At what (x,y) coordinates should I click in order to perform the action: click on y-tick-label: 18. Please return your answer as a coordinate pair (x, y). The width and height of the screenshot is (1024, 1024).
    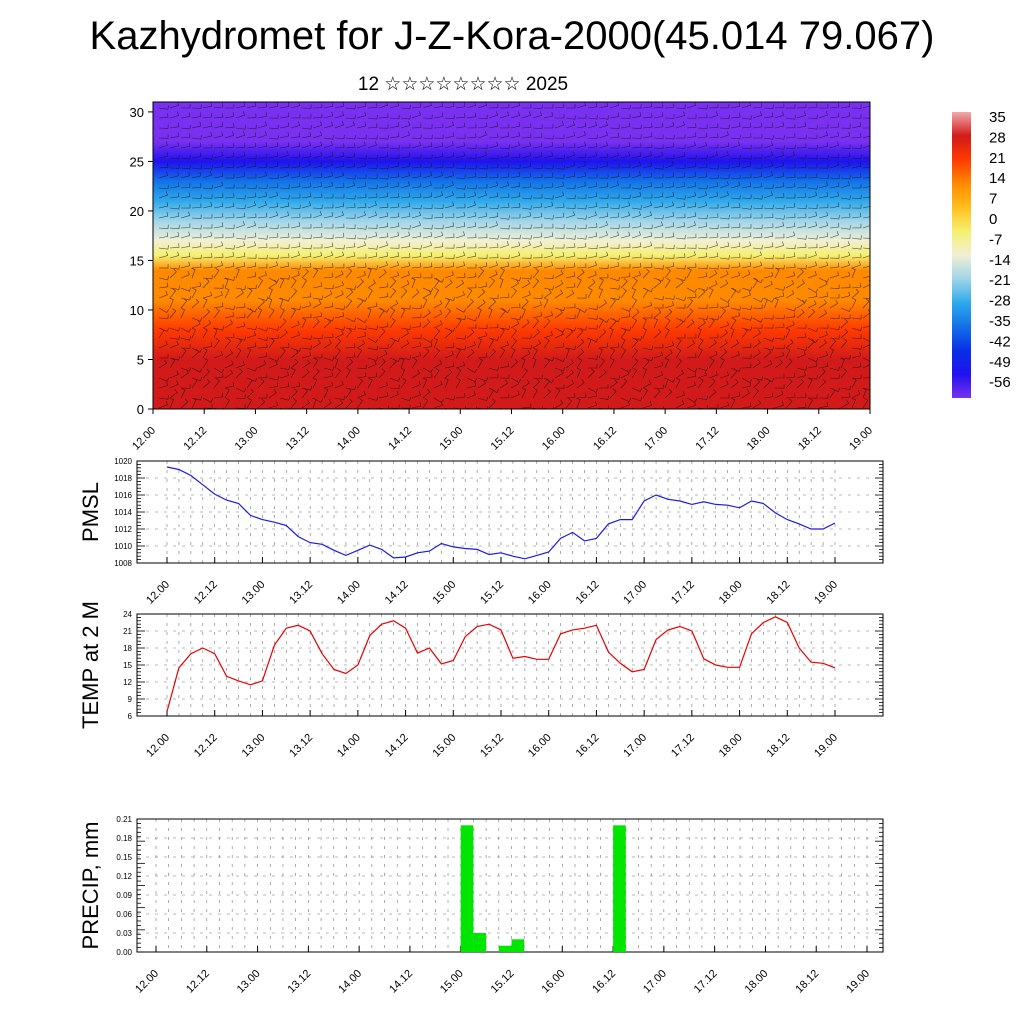
    Looking at the image, I should click on (127, 648).